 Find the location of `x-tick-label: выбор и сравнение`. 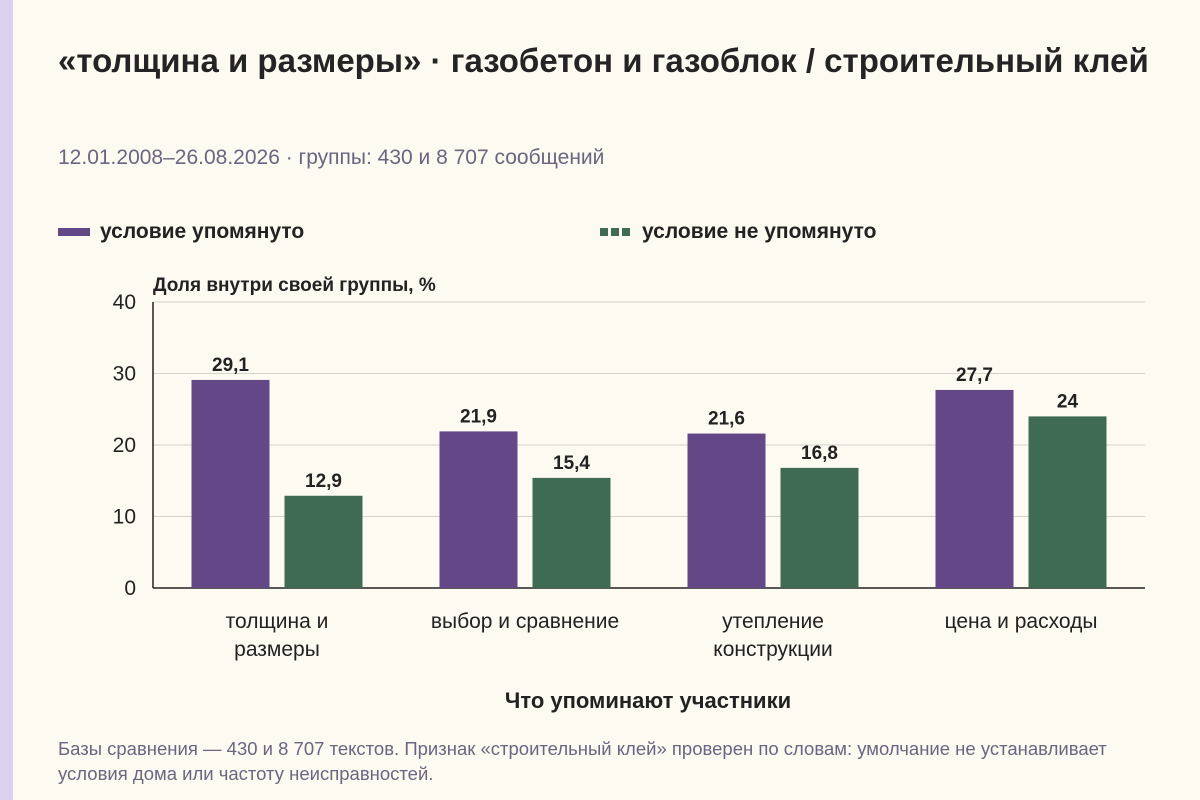

x-tick-label: выбор и сравнение is located at coordinates (525, 621).